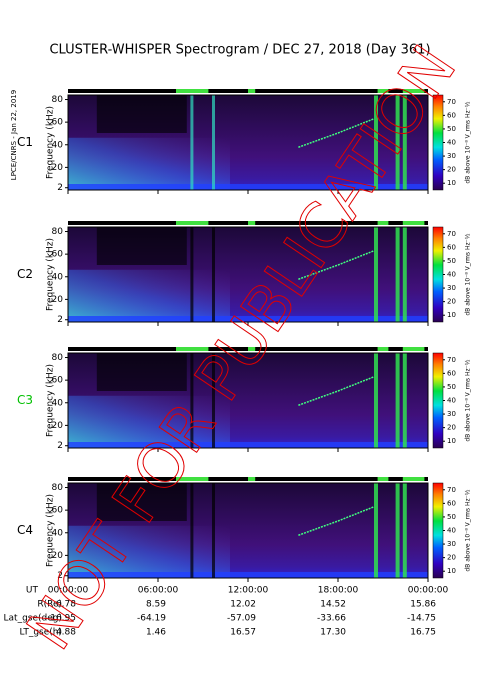 This screenshot has height=678, width=479. I want to click on row-label: R(Re), so click(49, 605).